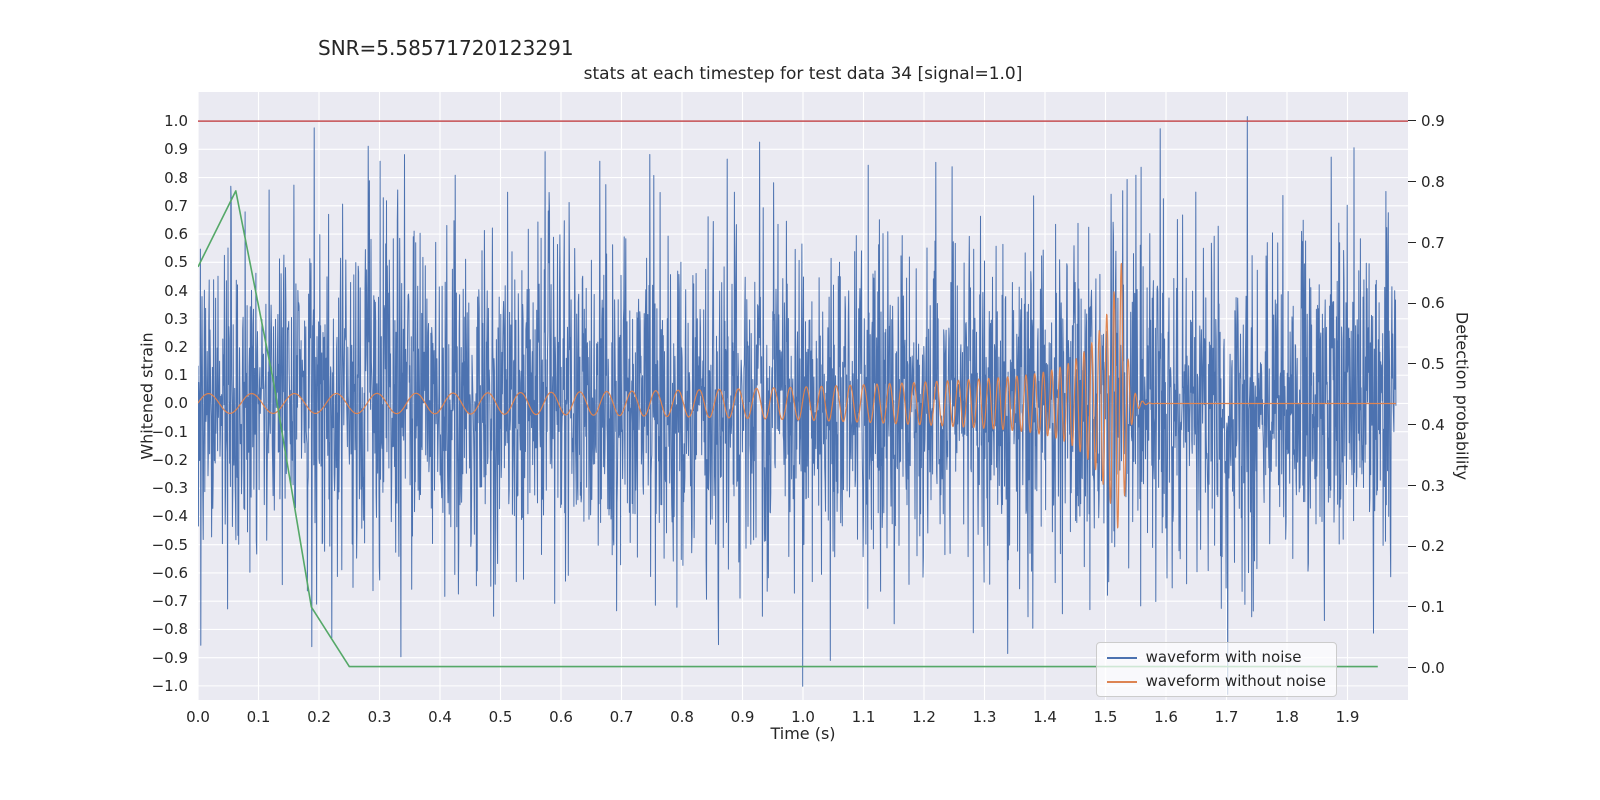 This screenshot has height=800, width=1600. Describe the element at coordinates (1462, 396) in the screenshot. I see `right-y-axis-label: Detection probability` at that location.